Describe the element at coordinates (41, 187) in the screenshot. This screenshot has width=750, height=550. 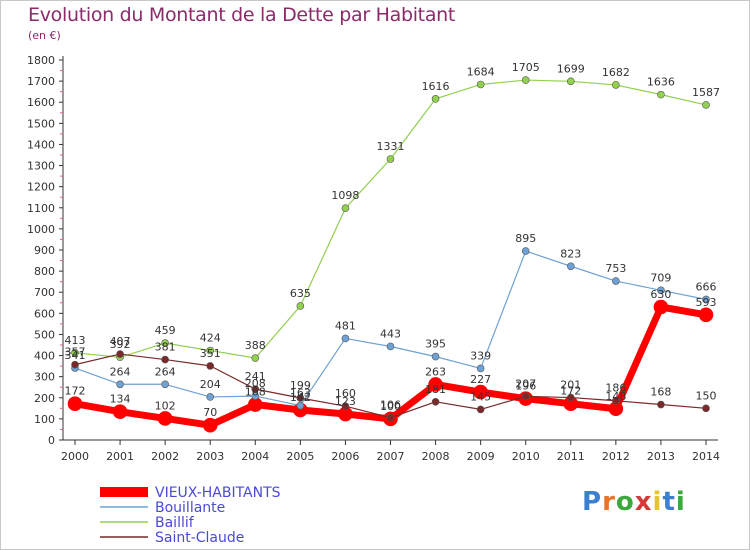
I see `y-tick-label: 1200` at that location.